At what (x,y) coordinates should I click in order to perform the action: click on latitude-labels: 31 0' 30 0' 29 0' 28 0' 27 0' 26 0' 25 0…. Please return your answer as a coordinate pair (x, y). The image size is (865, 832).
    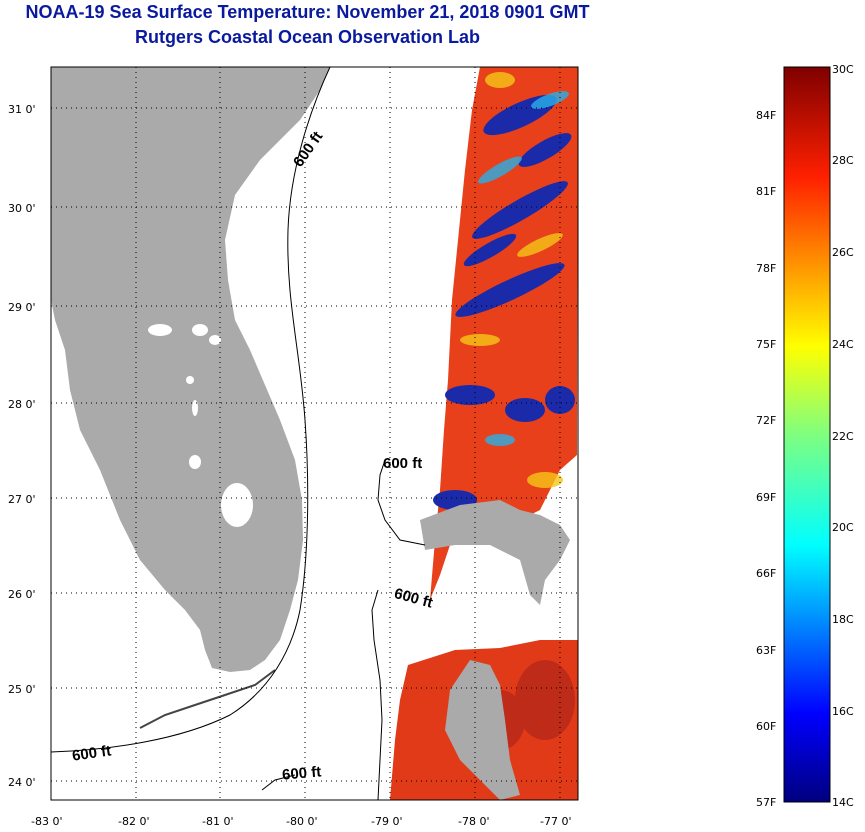
    Looking at the image, I should click on (22, 446).